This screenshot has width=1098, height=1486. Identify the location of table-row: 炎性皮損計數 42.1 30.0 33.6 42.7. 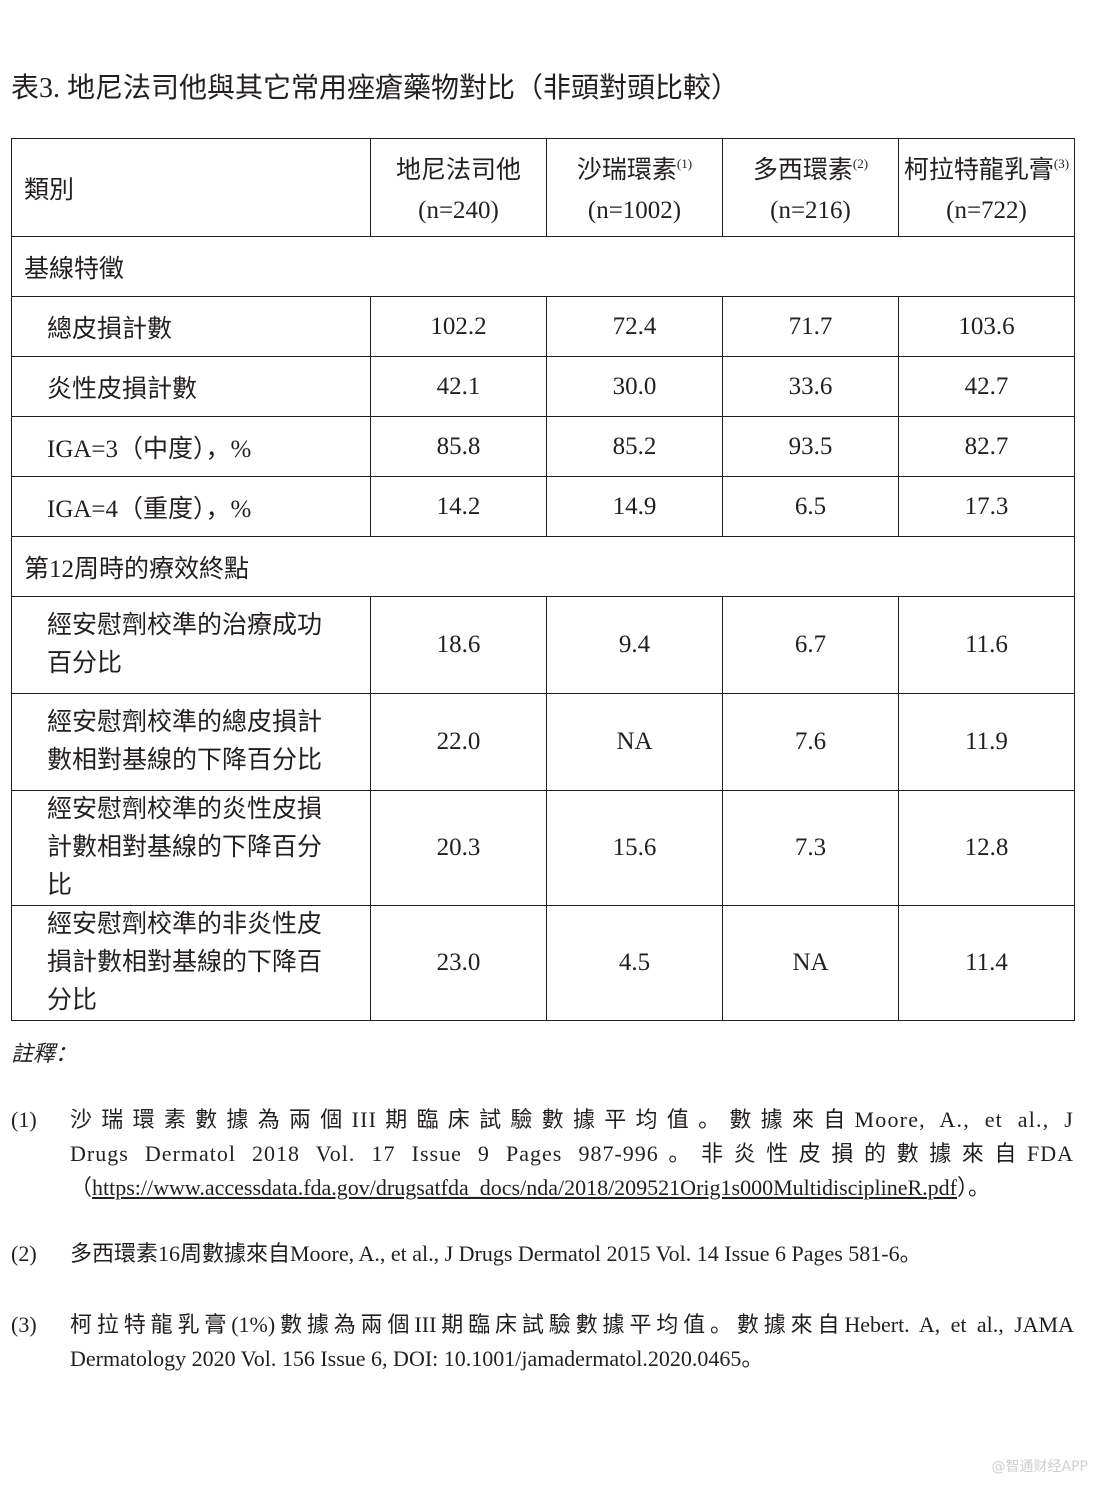
(543, 386).